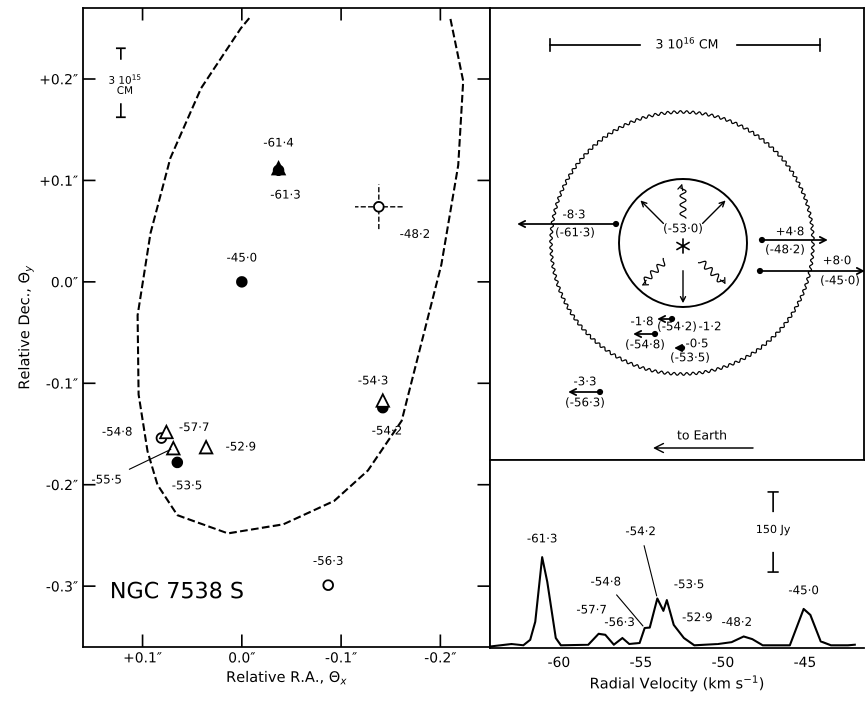 The width and height of the screenshot is (866, 708). What do you see at coordinates (677, 683) in the screenshot?
I see `x-axis-title: Radial Velocity (km s$^{−1}$)` at bounding box center [677, 683].